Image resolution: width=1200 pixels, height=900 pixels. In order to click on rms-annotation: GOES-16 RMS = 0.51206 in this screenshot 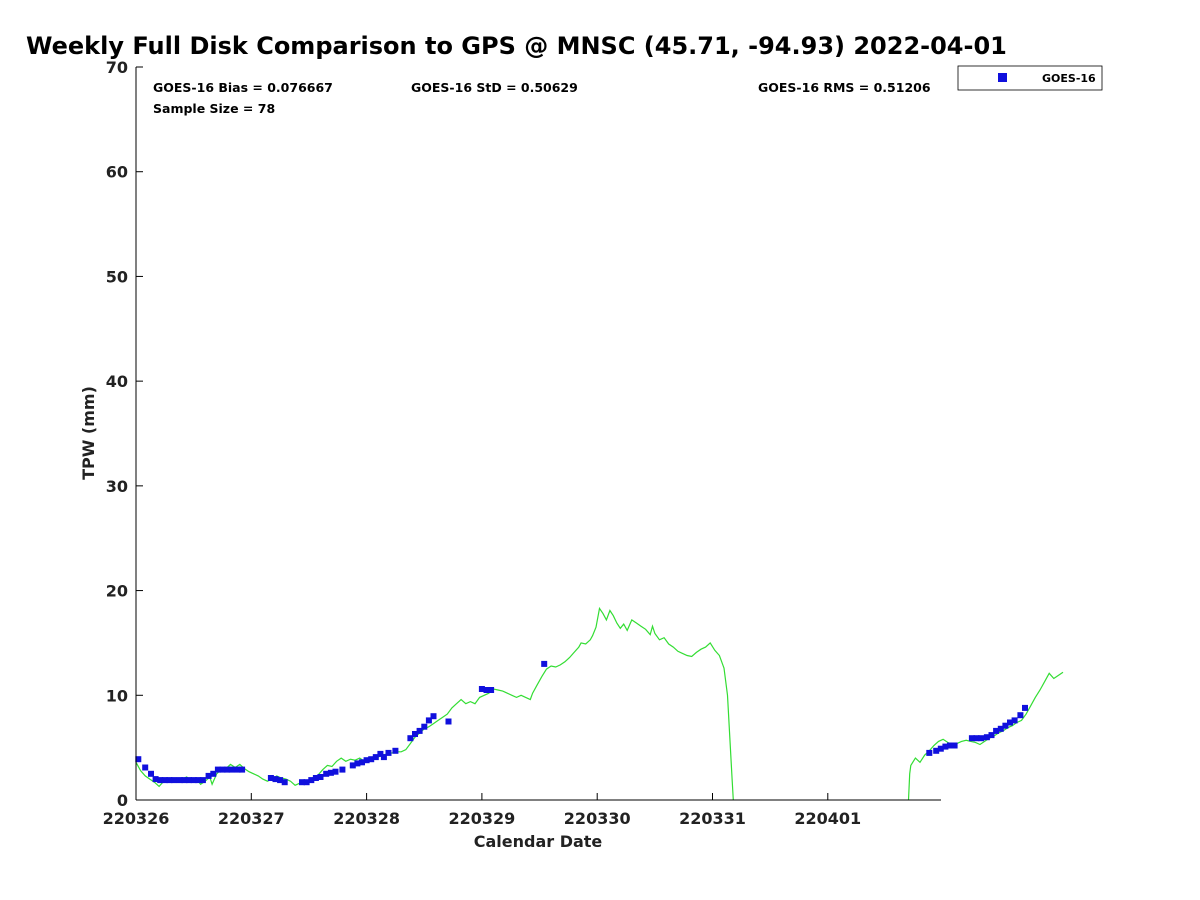, I will do `click(844, 87)`.